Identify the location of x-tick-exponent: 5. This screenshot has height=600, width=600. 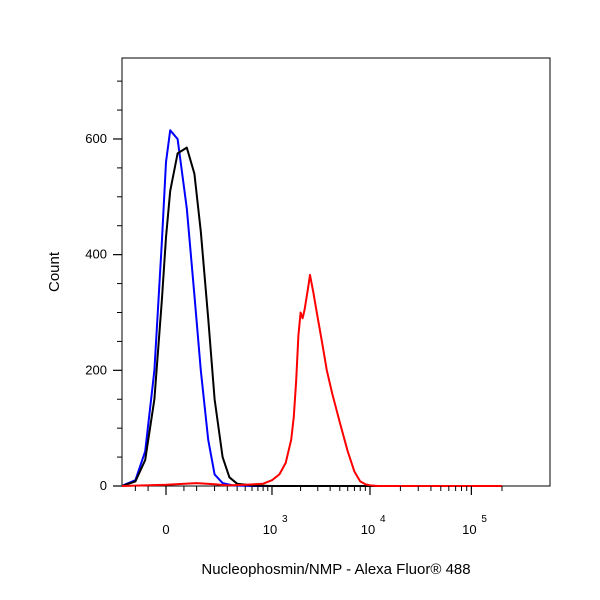
(484, 519).